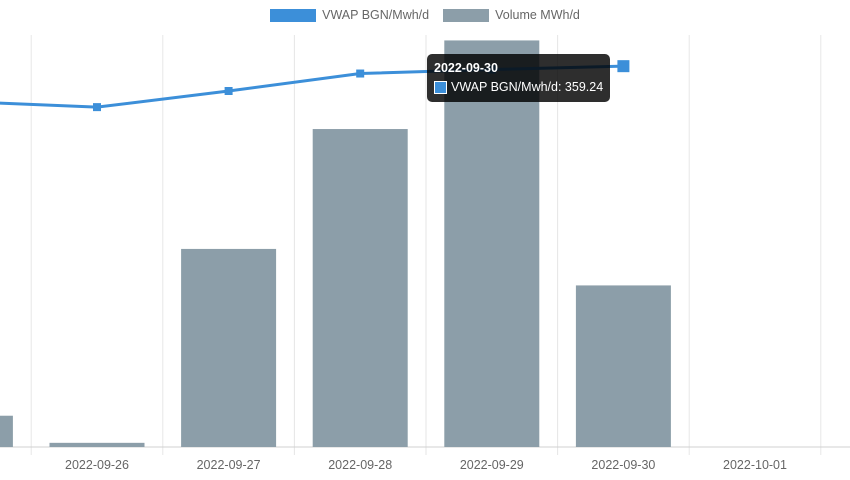  I want to click on legend-item-volume: Volume MWh/d, so click(511, 15).